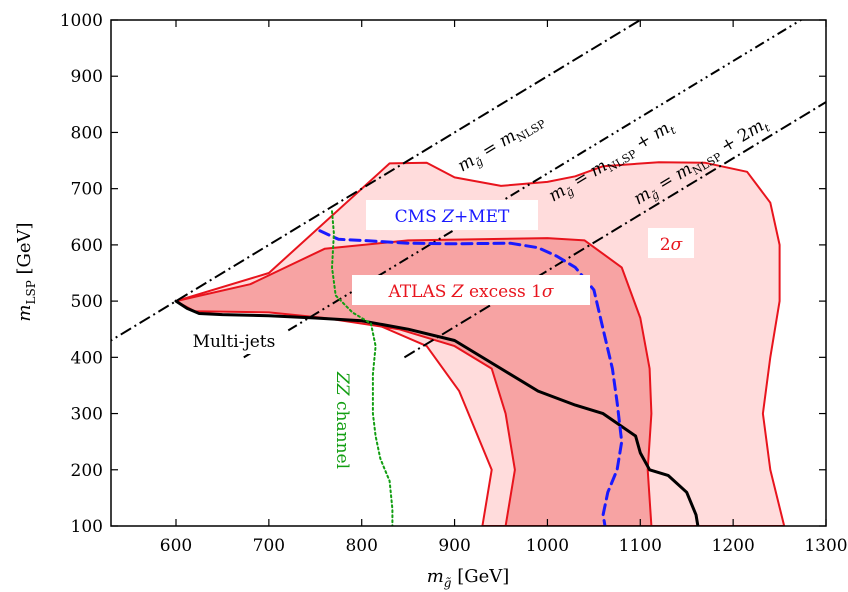 The height and width of the screenshot is (592, 848). What do you see at coordinates (87, 358) in the screenshot?
I see `y-tick-label: 400` at bounding box center [87, 358].